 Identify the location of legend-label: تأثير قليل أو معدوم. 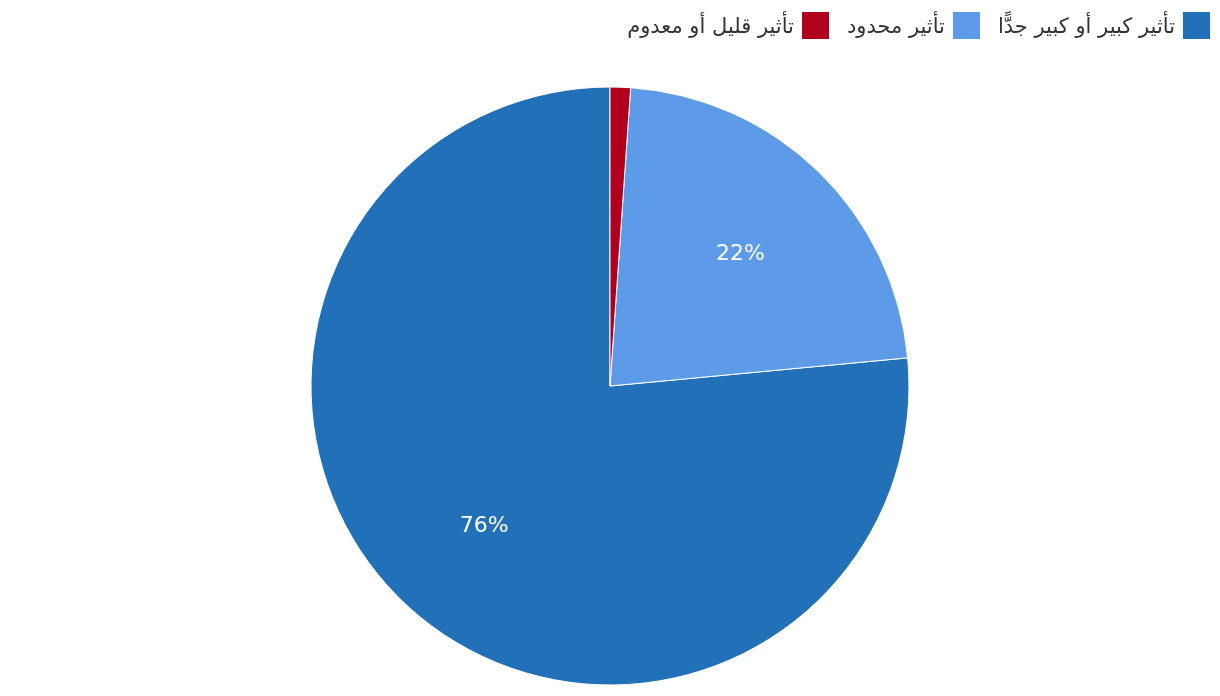
(710, 25).